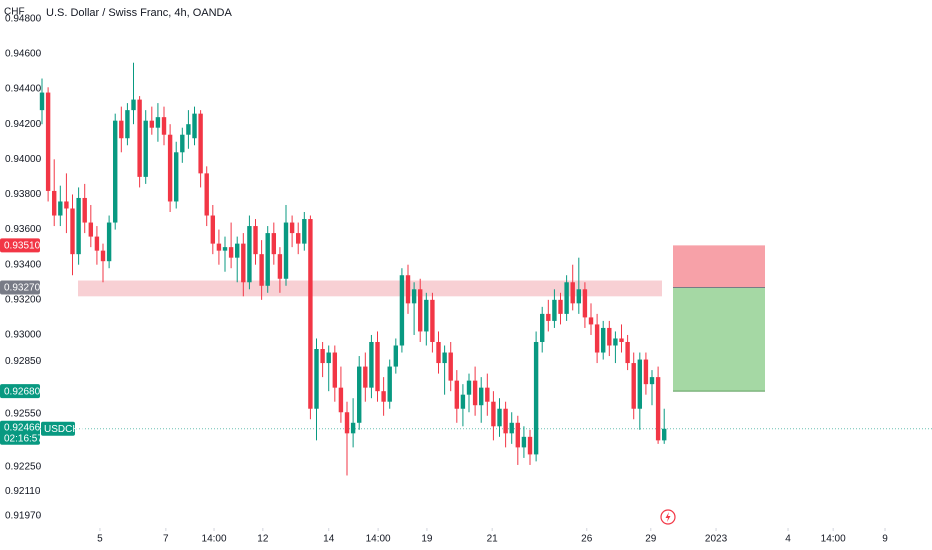 Image resolution: width=932 pixels, height=550 pixels. What do you see at coordinates (587, 539) in the screenshot?
I see `x-tick-label: 26` at bounding box center [587, 539].